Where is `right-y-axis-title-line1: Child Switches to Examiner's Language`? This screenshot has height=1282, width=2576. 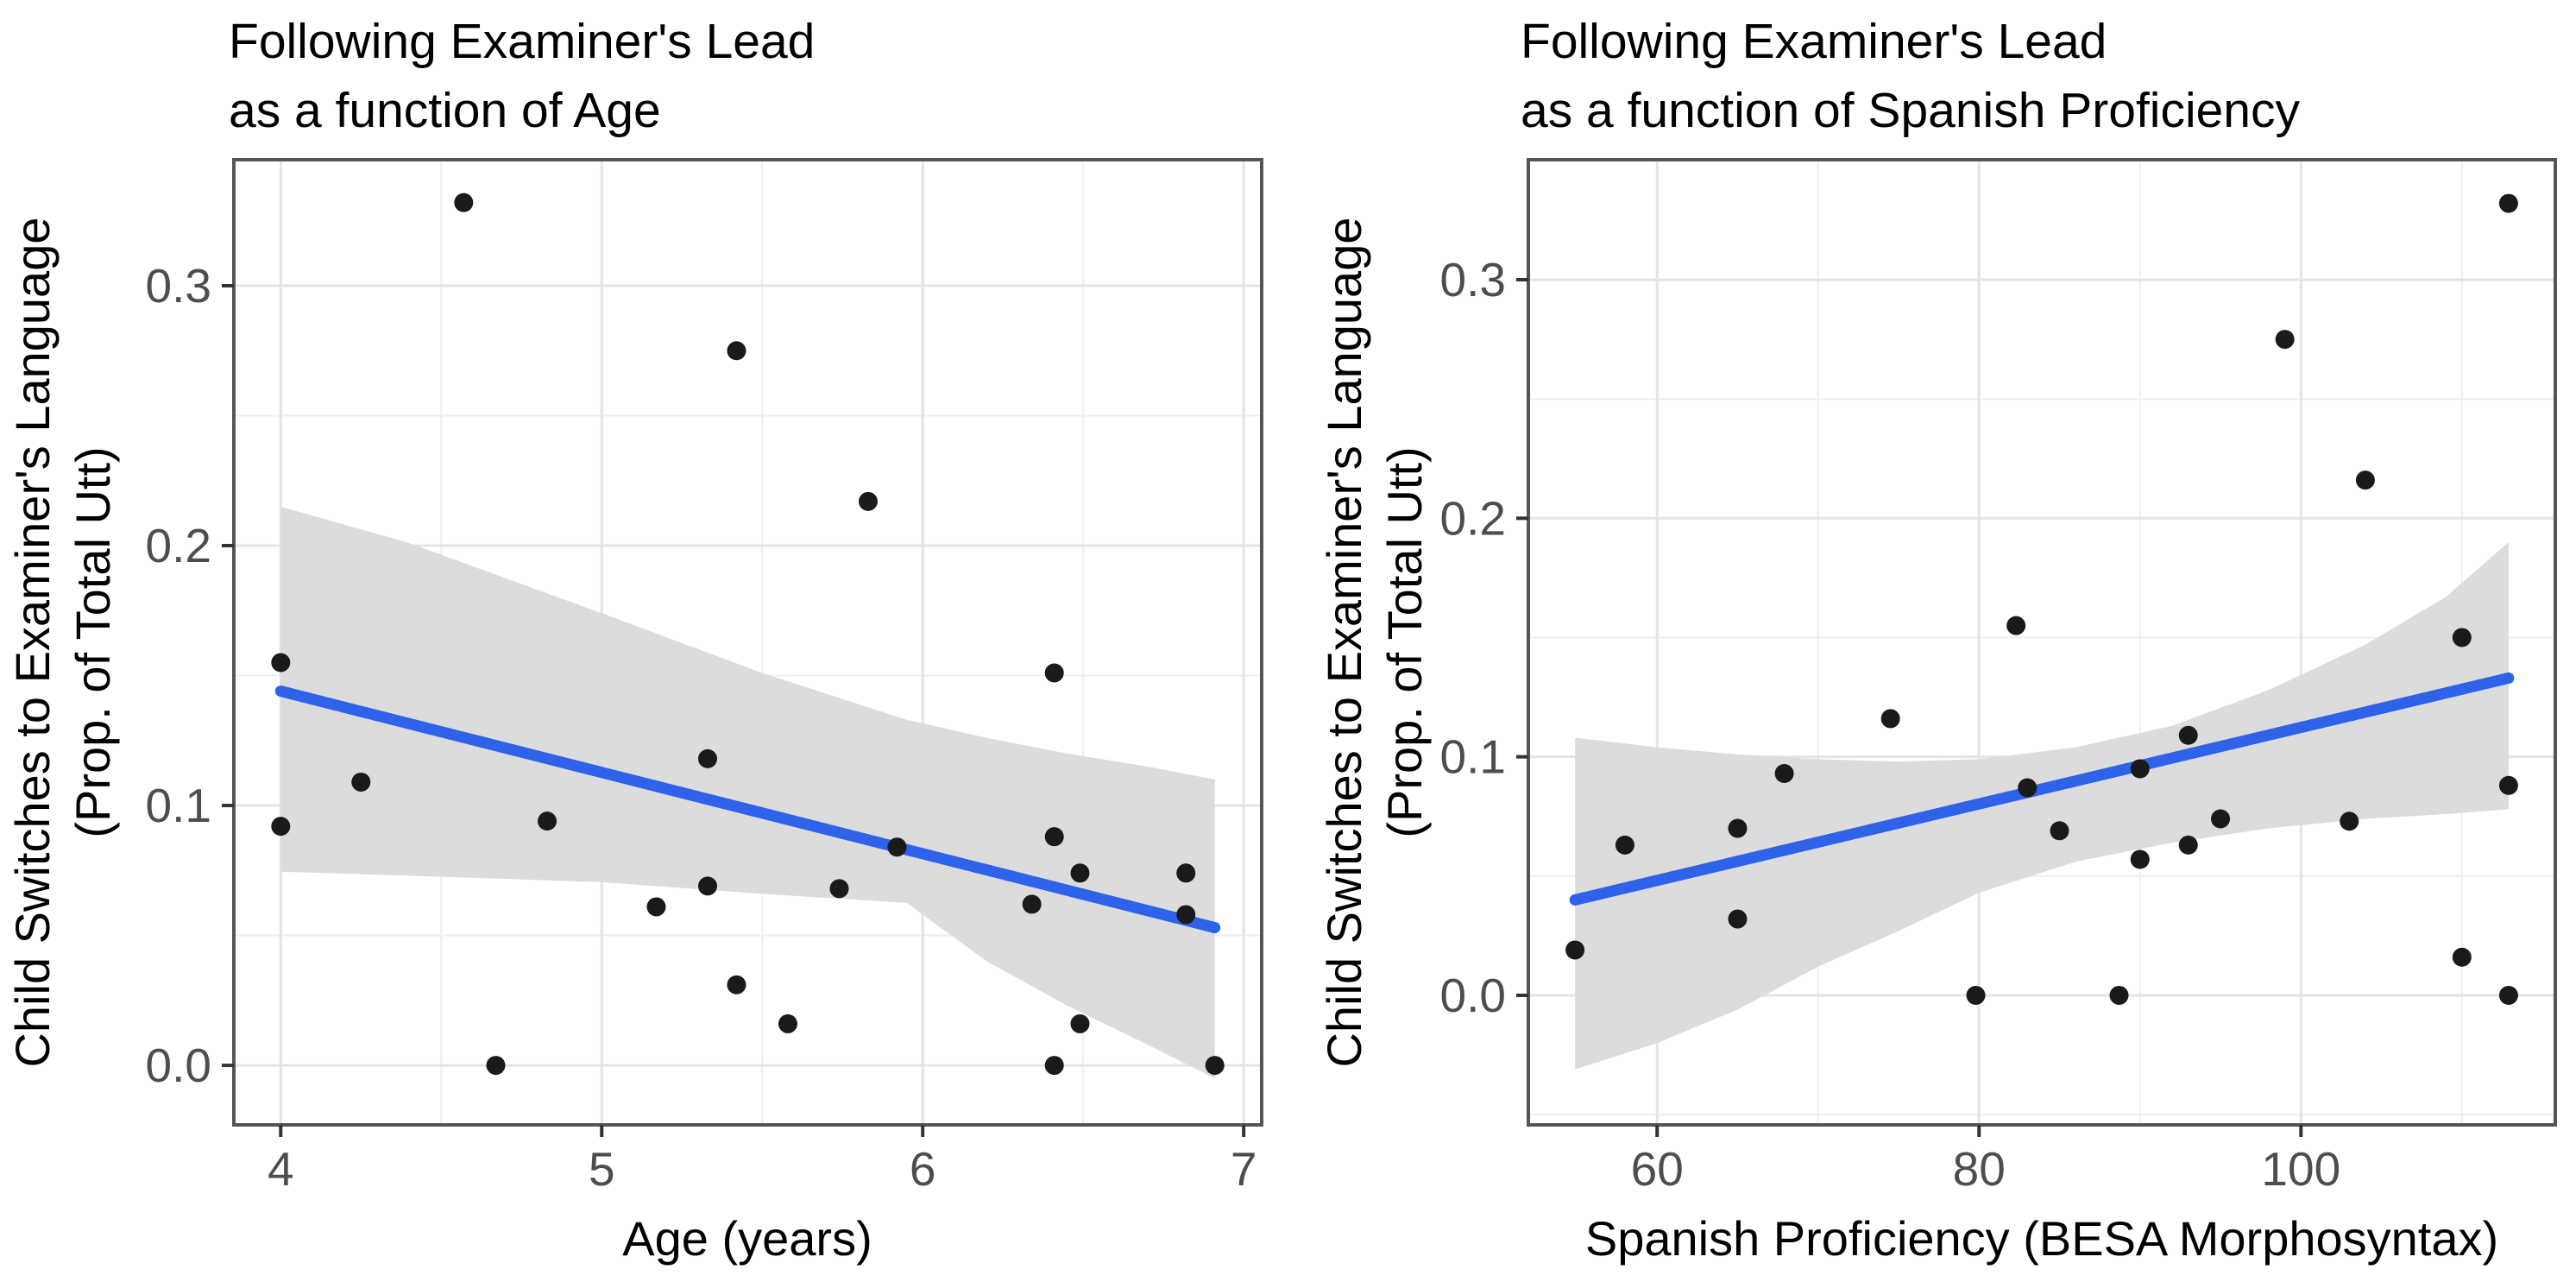
right-y-axis-title-line1: Child Switches to Examiner's Language is located at coordinates (1344, 643).